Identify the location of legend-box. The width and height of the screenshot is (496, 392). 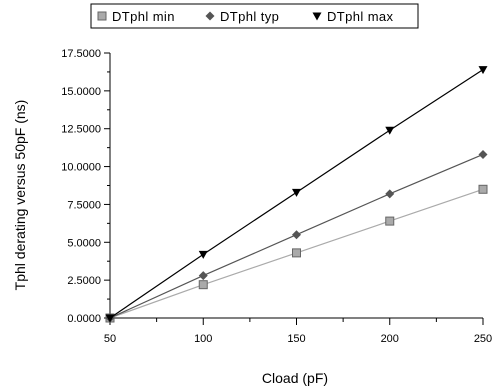
(254, 16).